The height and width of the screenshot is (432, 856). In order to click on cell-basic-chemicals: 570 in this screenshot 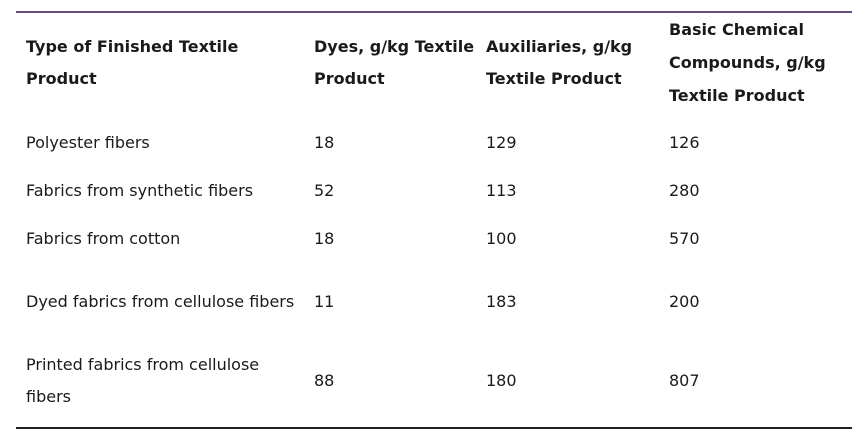, I will do `click(684, 238)`.